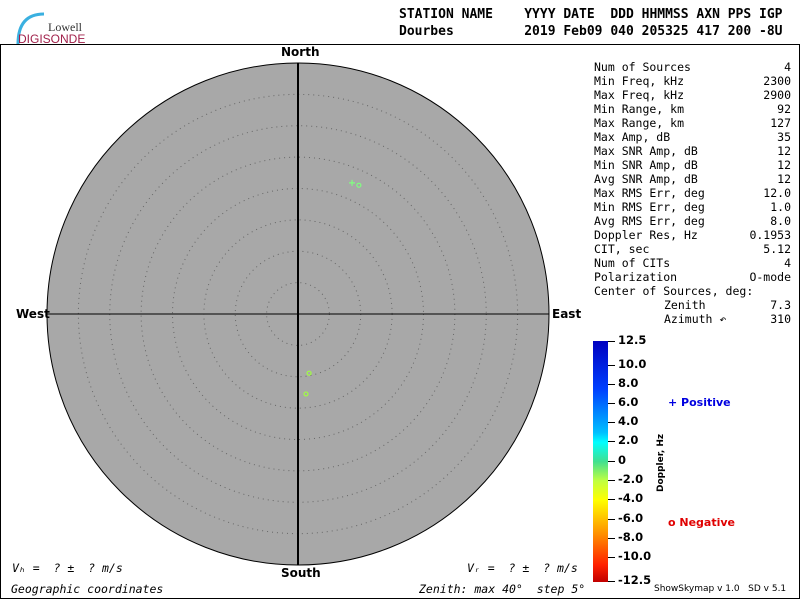  Describe the element at coordinates (692, 95) in the screenshot. I see `stat-row: Max Freq, kHz 2900` at that location.